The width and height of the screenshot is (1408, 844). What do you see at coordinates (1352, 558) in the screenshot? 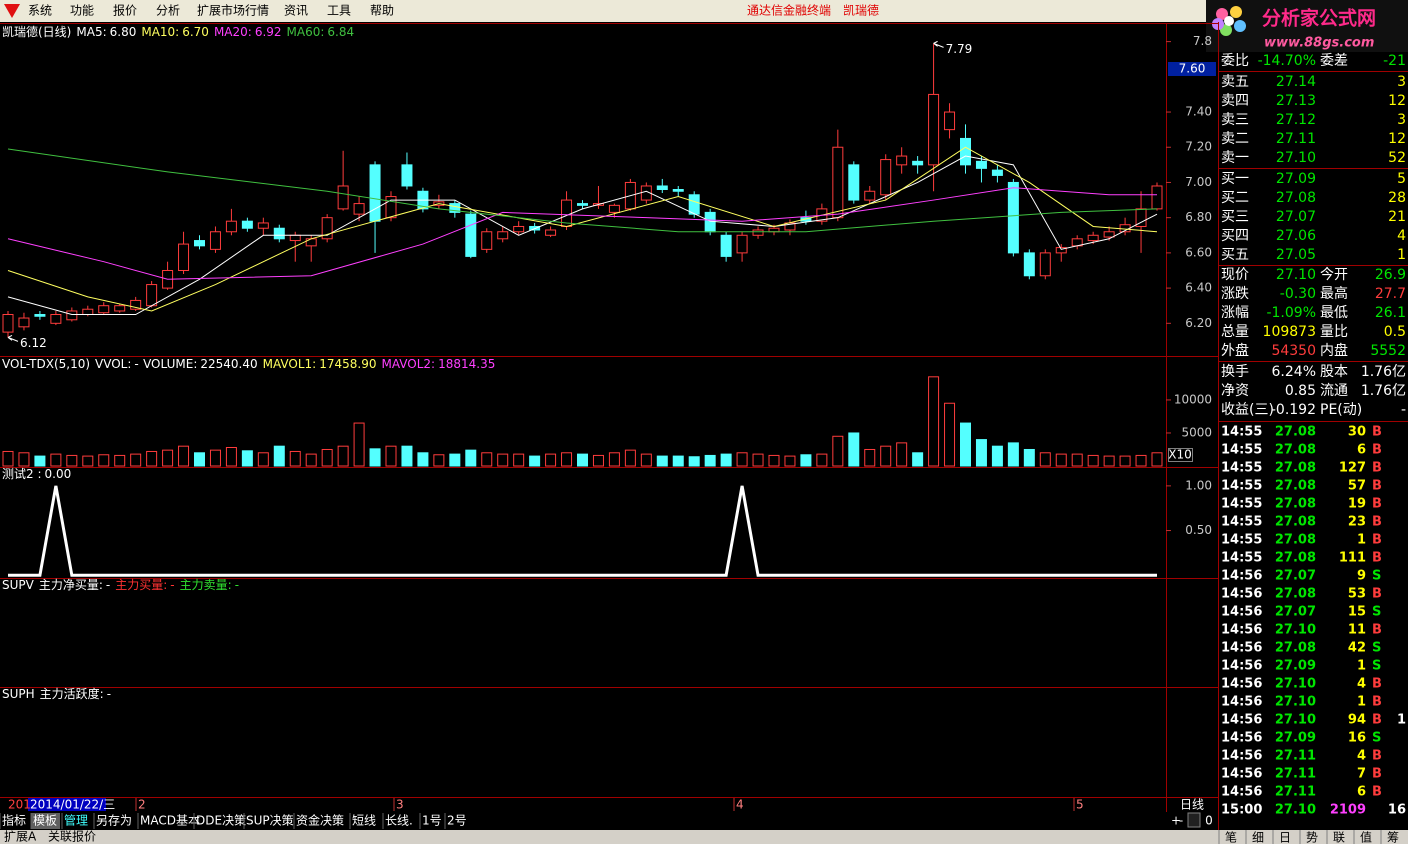
I see `tick-volume: 111` at bounding box center [1352, 558].